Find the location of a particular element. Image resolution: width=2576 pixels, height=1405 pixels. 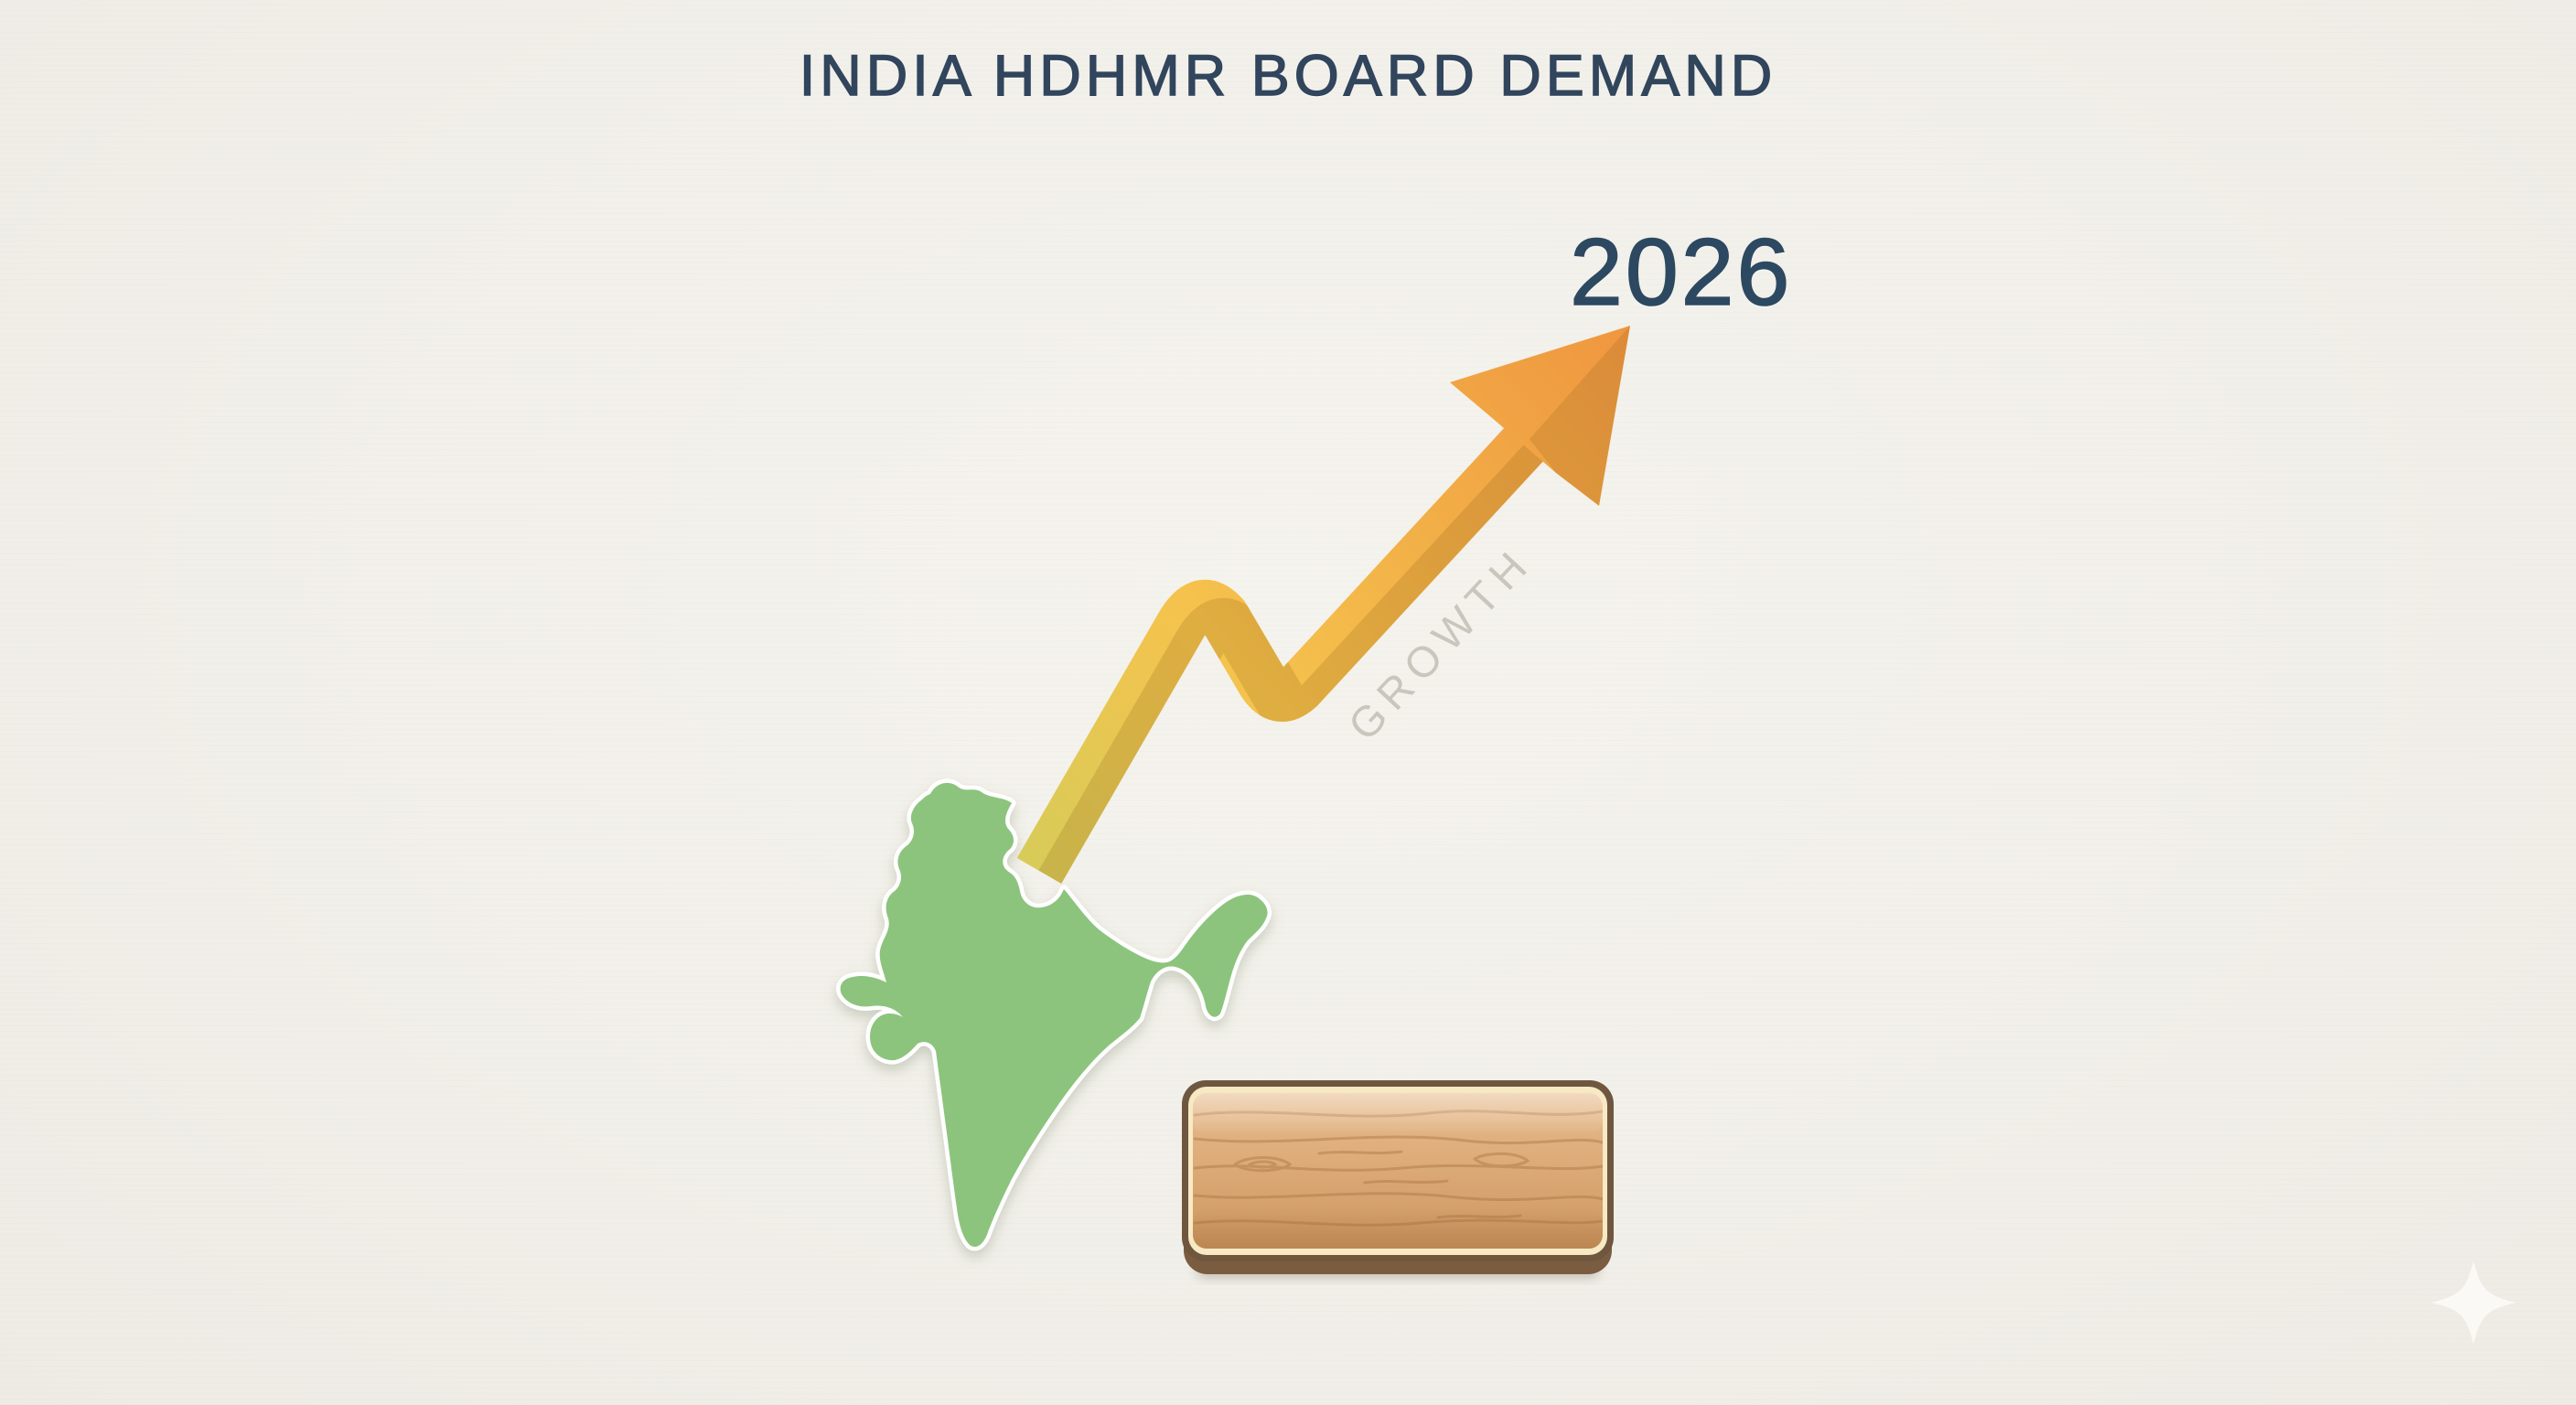

board-face-sheen is located at coordinates (1398, 1114).